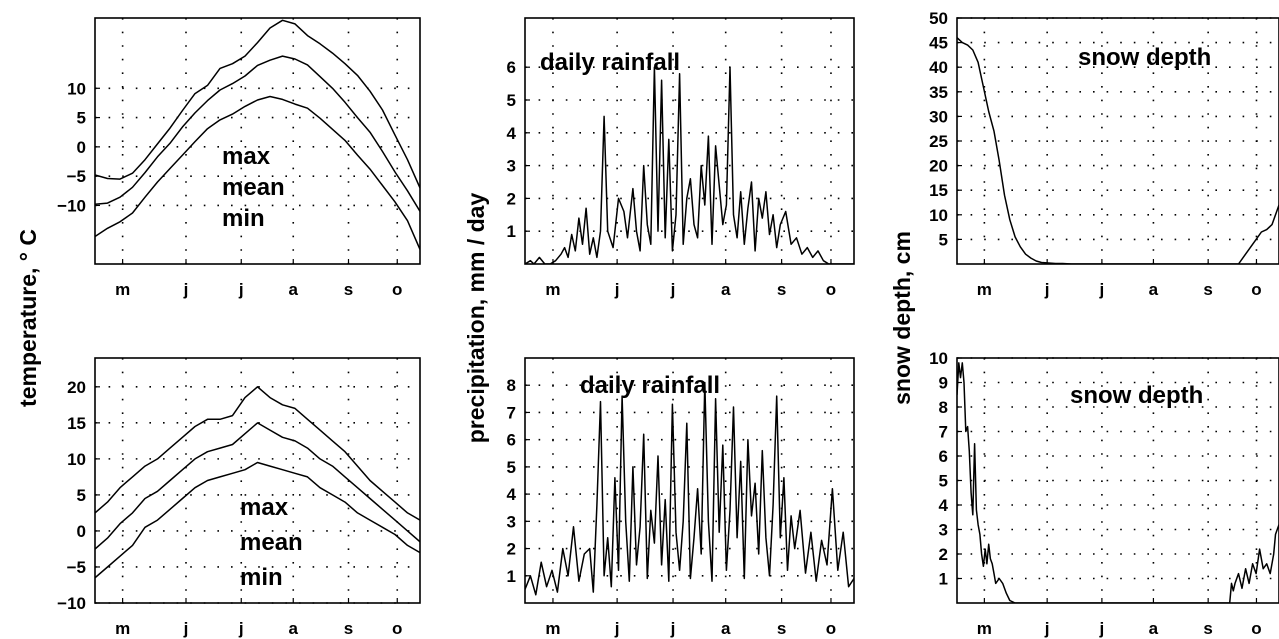 This screenshot has width=1279, height=639. I want to click on panel-snow-top: 5 10 15 20 25 30 35 40 45 50 m j j a s o snow depth, so click(1104, 154).